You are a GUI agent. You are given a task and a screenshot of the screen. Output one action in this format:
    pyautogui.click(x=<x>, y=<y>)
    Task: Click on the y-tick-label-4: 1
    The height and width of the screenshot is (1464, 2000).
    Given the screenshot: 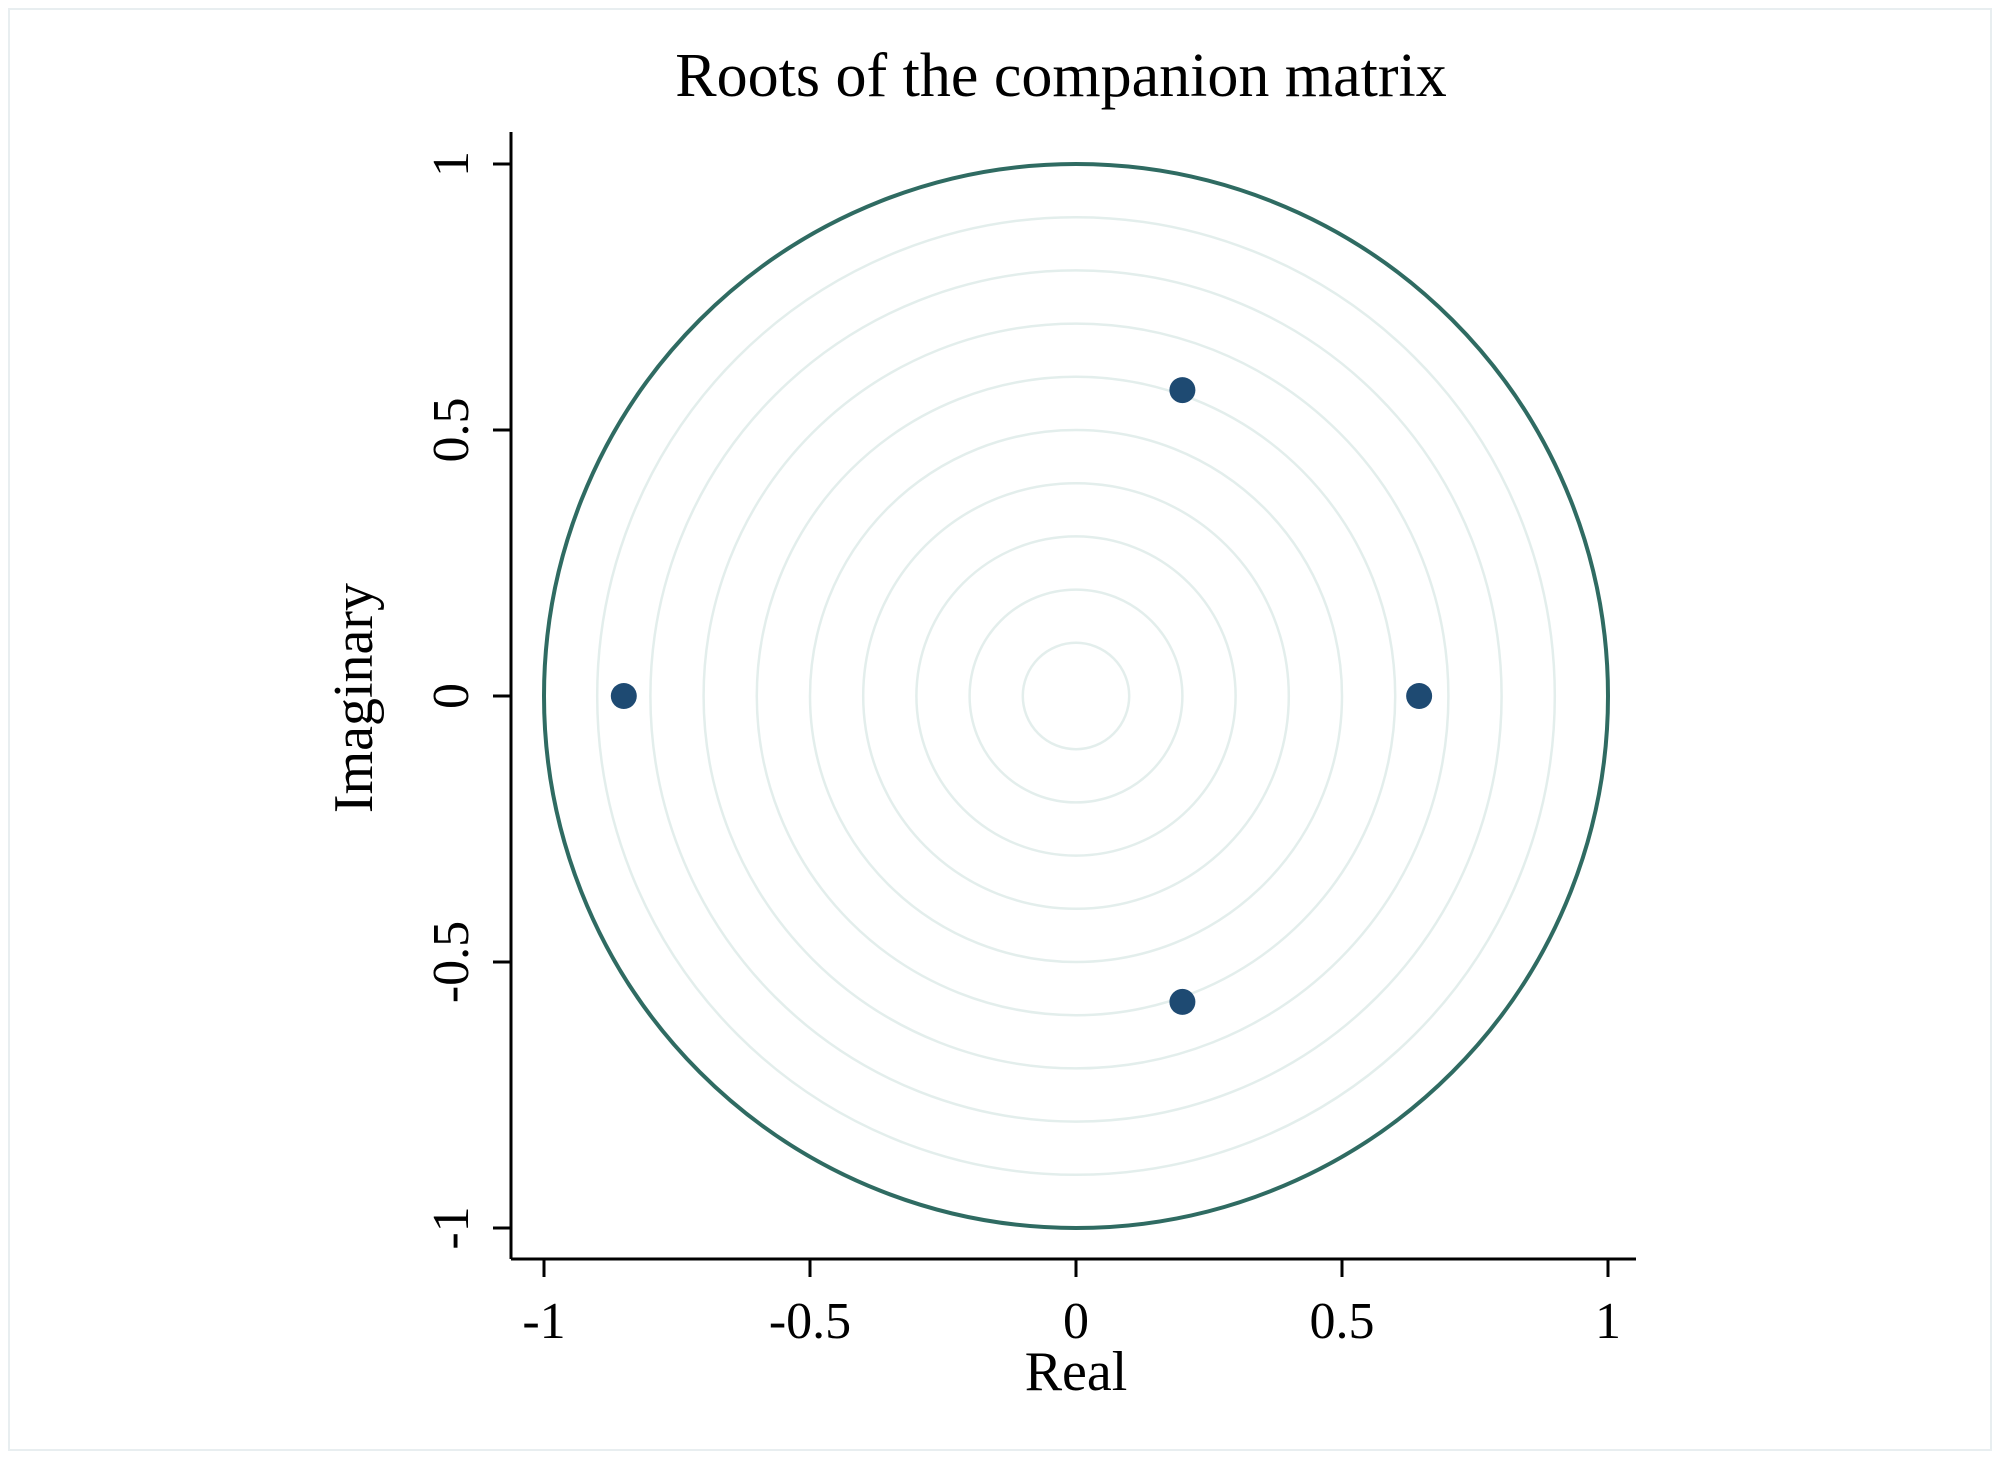 What is the action you would take?
    pyautogui.click(x=451, y=164)
    